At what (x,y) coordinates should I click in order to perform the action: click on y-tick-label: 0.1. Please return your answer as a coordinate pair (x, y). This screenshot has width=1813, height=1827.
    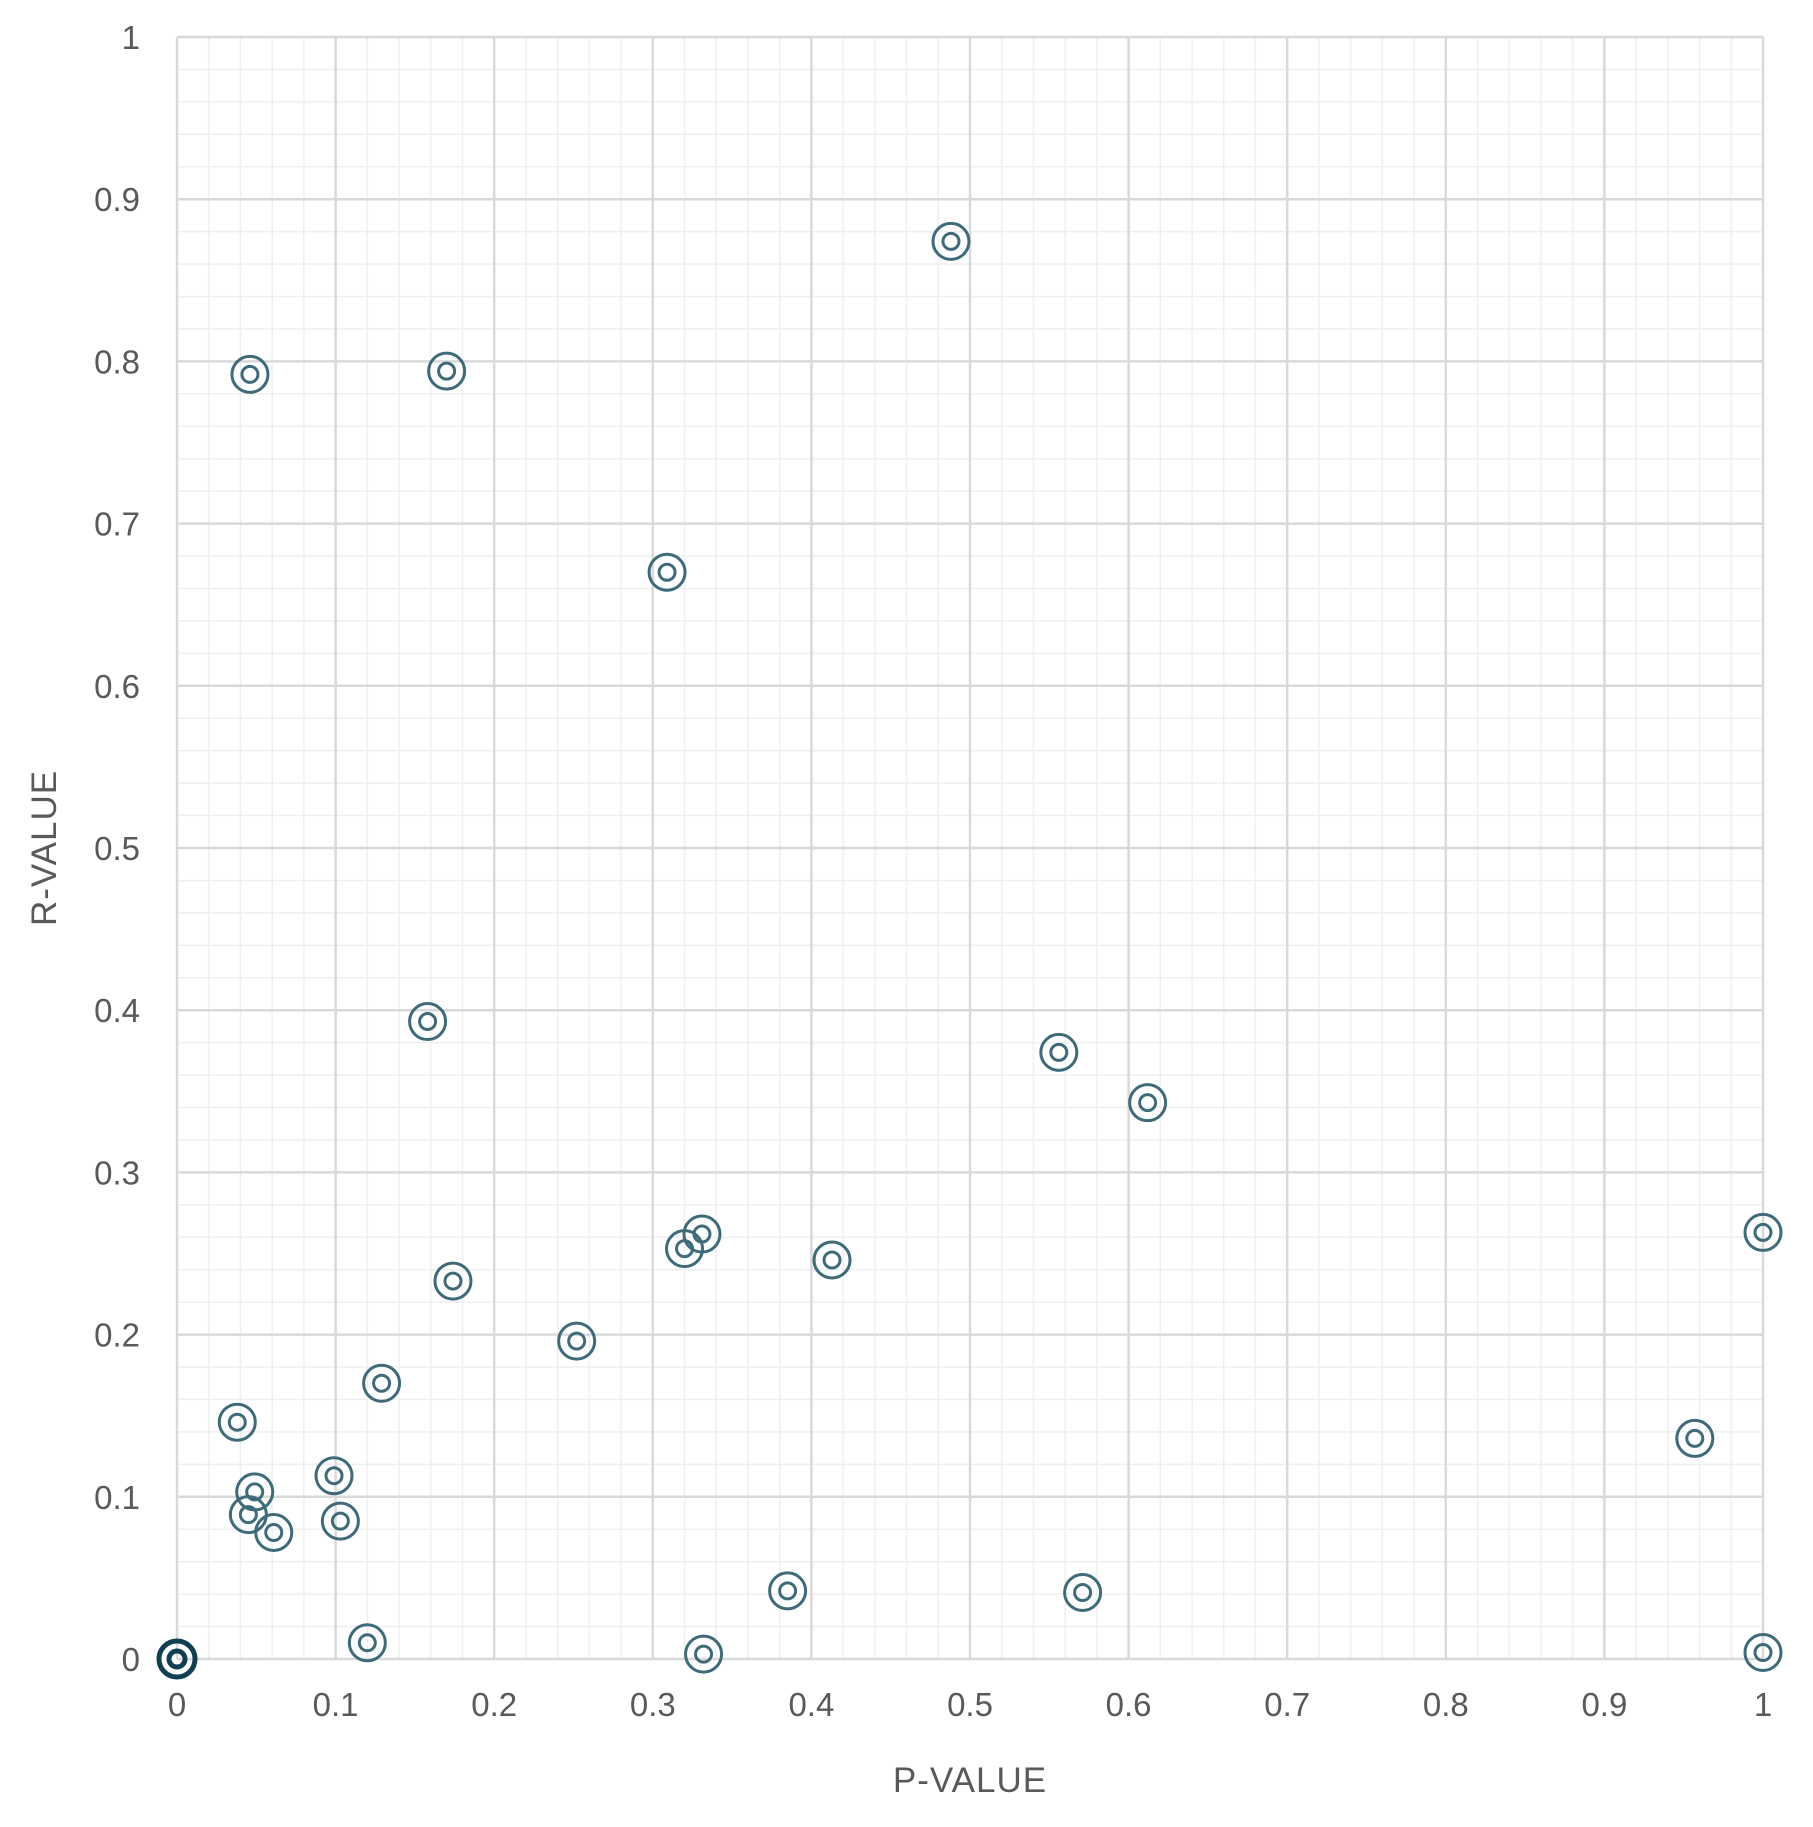
    Looking at the image, I should click on (117, 1497).